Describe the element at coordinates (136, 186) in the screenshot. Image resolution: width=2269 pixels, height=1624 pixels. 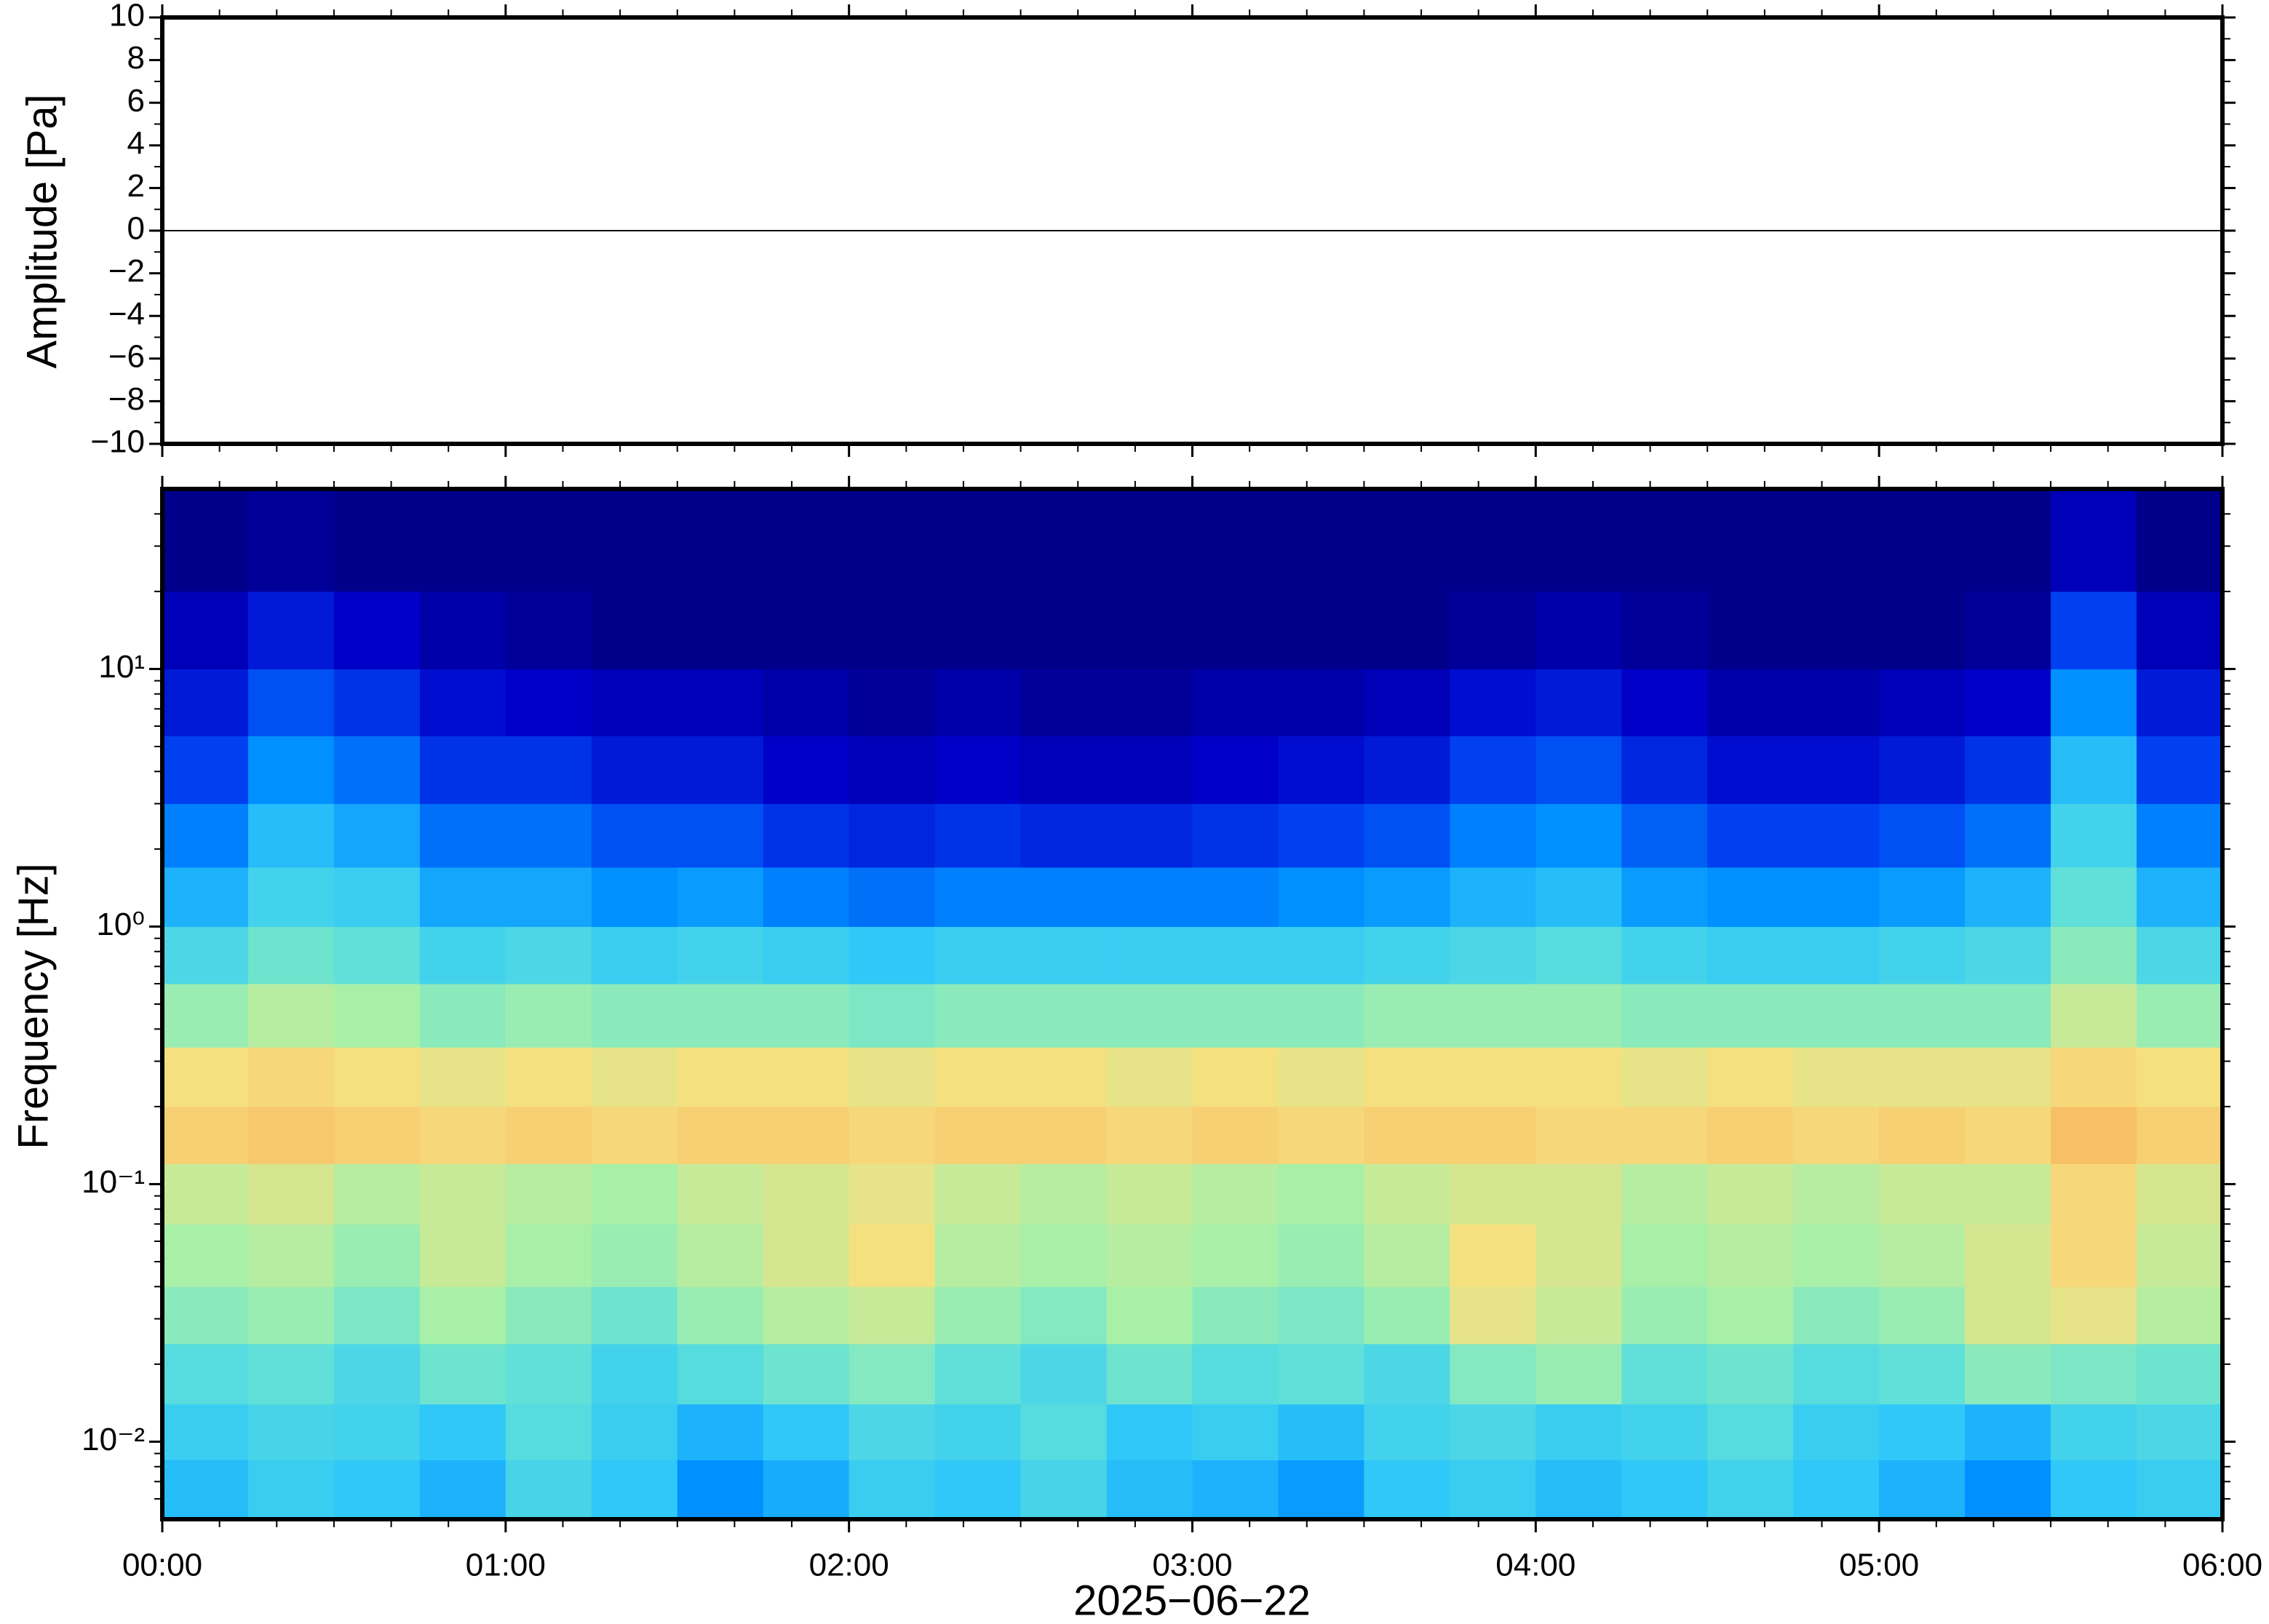
I see `y-tick-label: 2` at that location.